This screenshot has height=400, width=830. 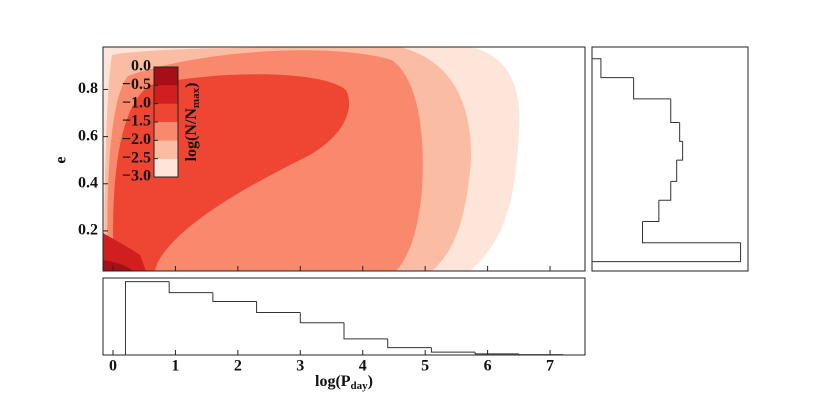 I want to click on x-tick-label: 6, so click(x=488, y=366).